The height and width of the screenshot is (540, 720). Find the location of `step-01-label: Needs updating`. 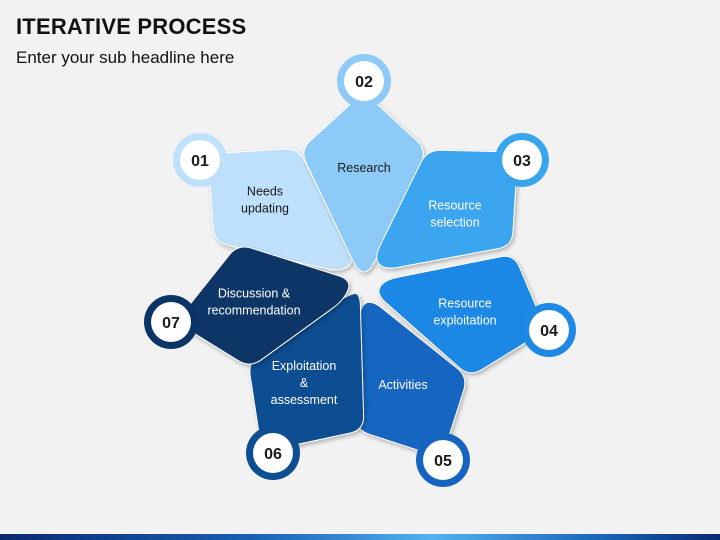

step-01-label: Needs updating is located at coordinates (265, 200).